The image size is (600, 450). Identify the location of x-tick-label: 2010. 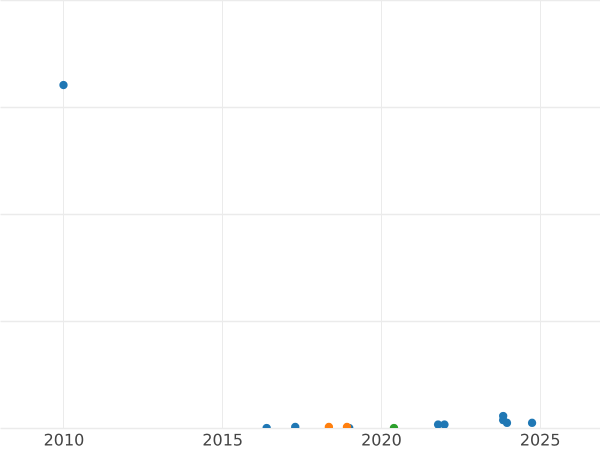
(64, 440).